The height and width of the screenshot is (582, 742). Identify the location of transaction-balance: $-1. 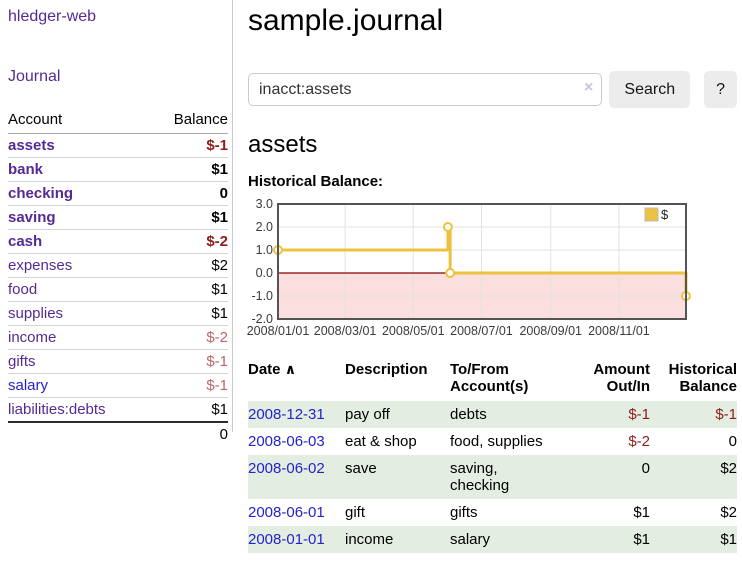
(726, 414).